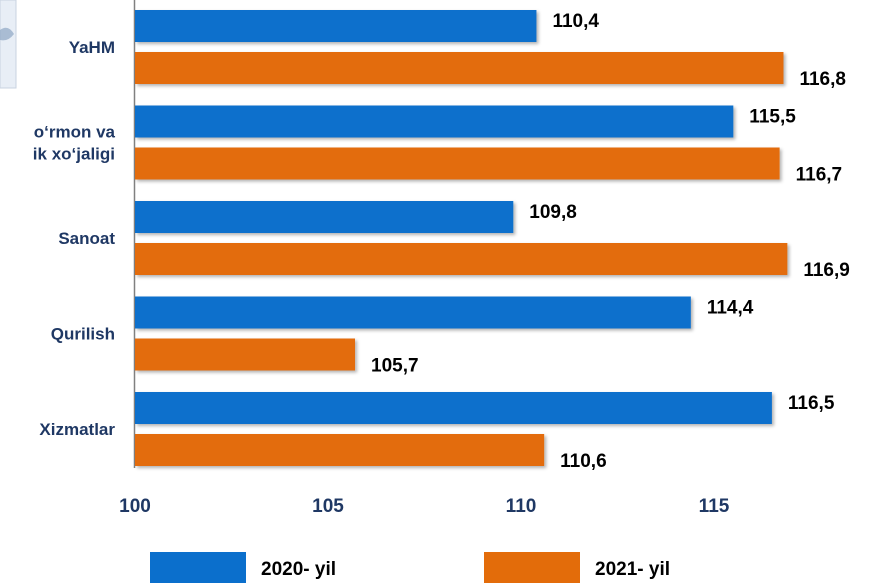  I want to click on data-label-2021-yil-qishloq-o-rmon-va-baliqchilik-xo-jaligi: 116,7, so click(819, 175).